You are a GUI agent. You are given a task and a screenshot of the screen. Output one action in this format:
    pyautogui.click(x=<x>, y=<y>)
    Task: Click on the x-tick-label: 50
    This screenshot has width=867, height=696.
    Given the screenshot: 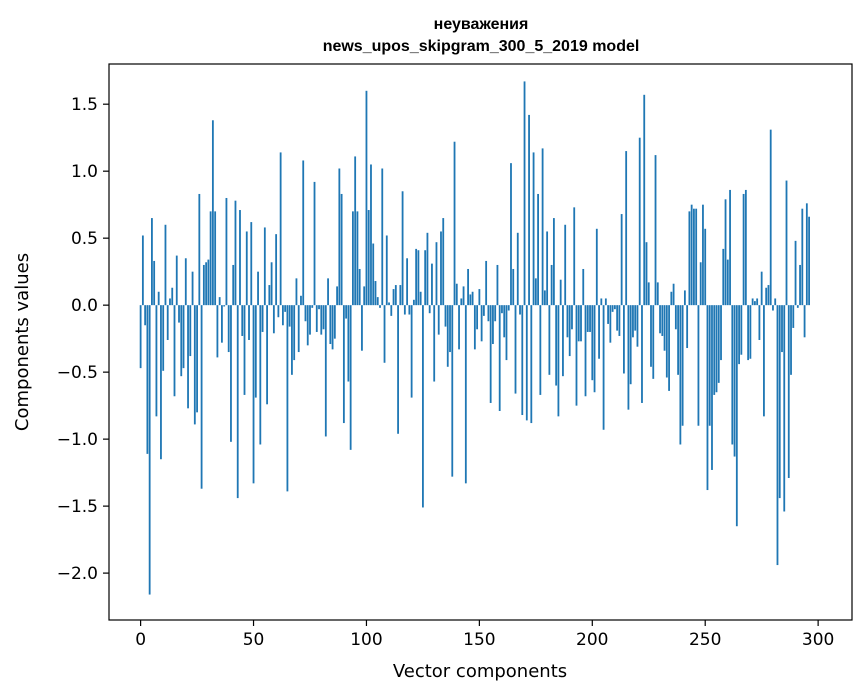 What is the action you would take?
    pyautogui.click(x=254, y=640)
    